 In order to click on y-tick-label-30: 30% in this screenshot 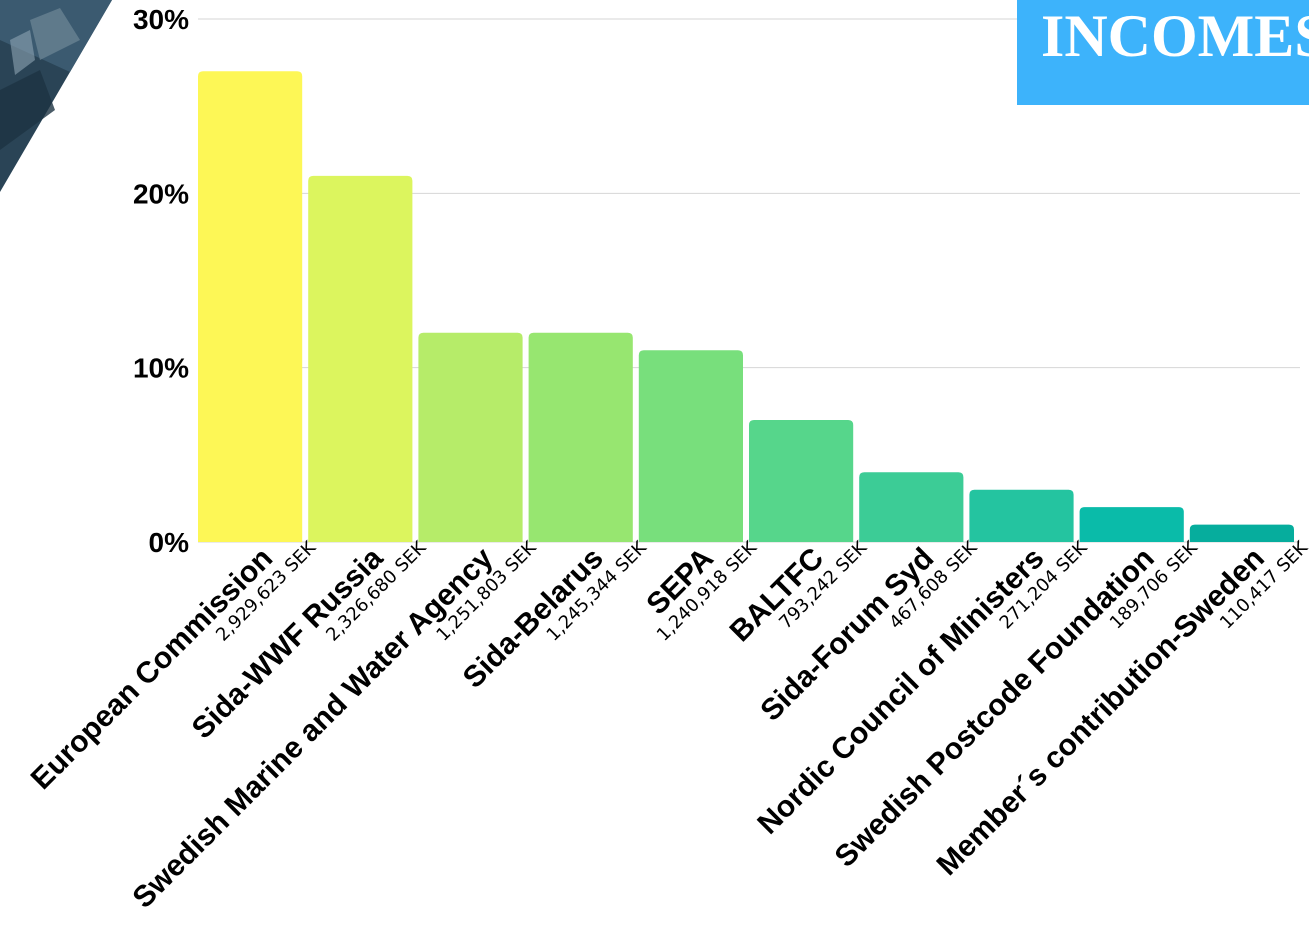, I will do `click(161, 19)`.